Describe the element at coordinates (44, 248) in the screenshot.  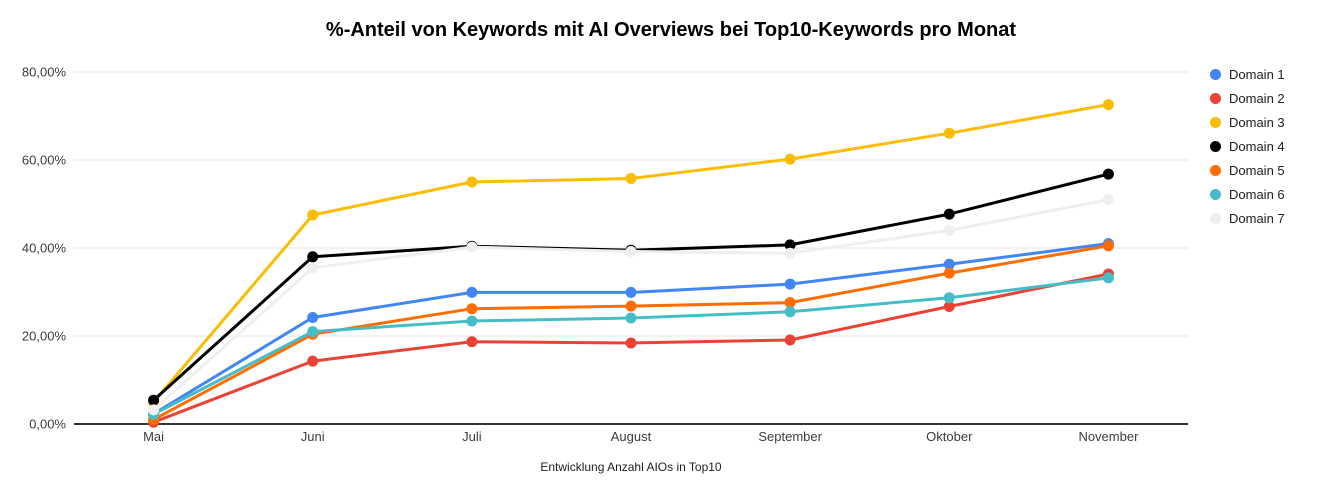
I see `y-axis-tick-label: 40,00%` at that location.